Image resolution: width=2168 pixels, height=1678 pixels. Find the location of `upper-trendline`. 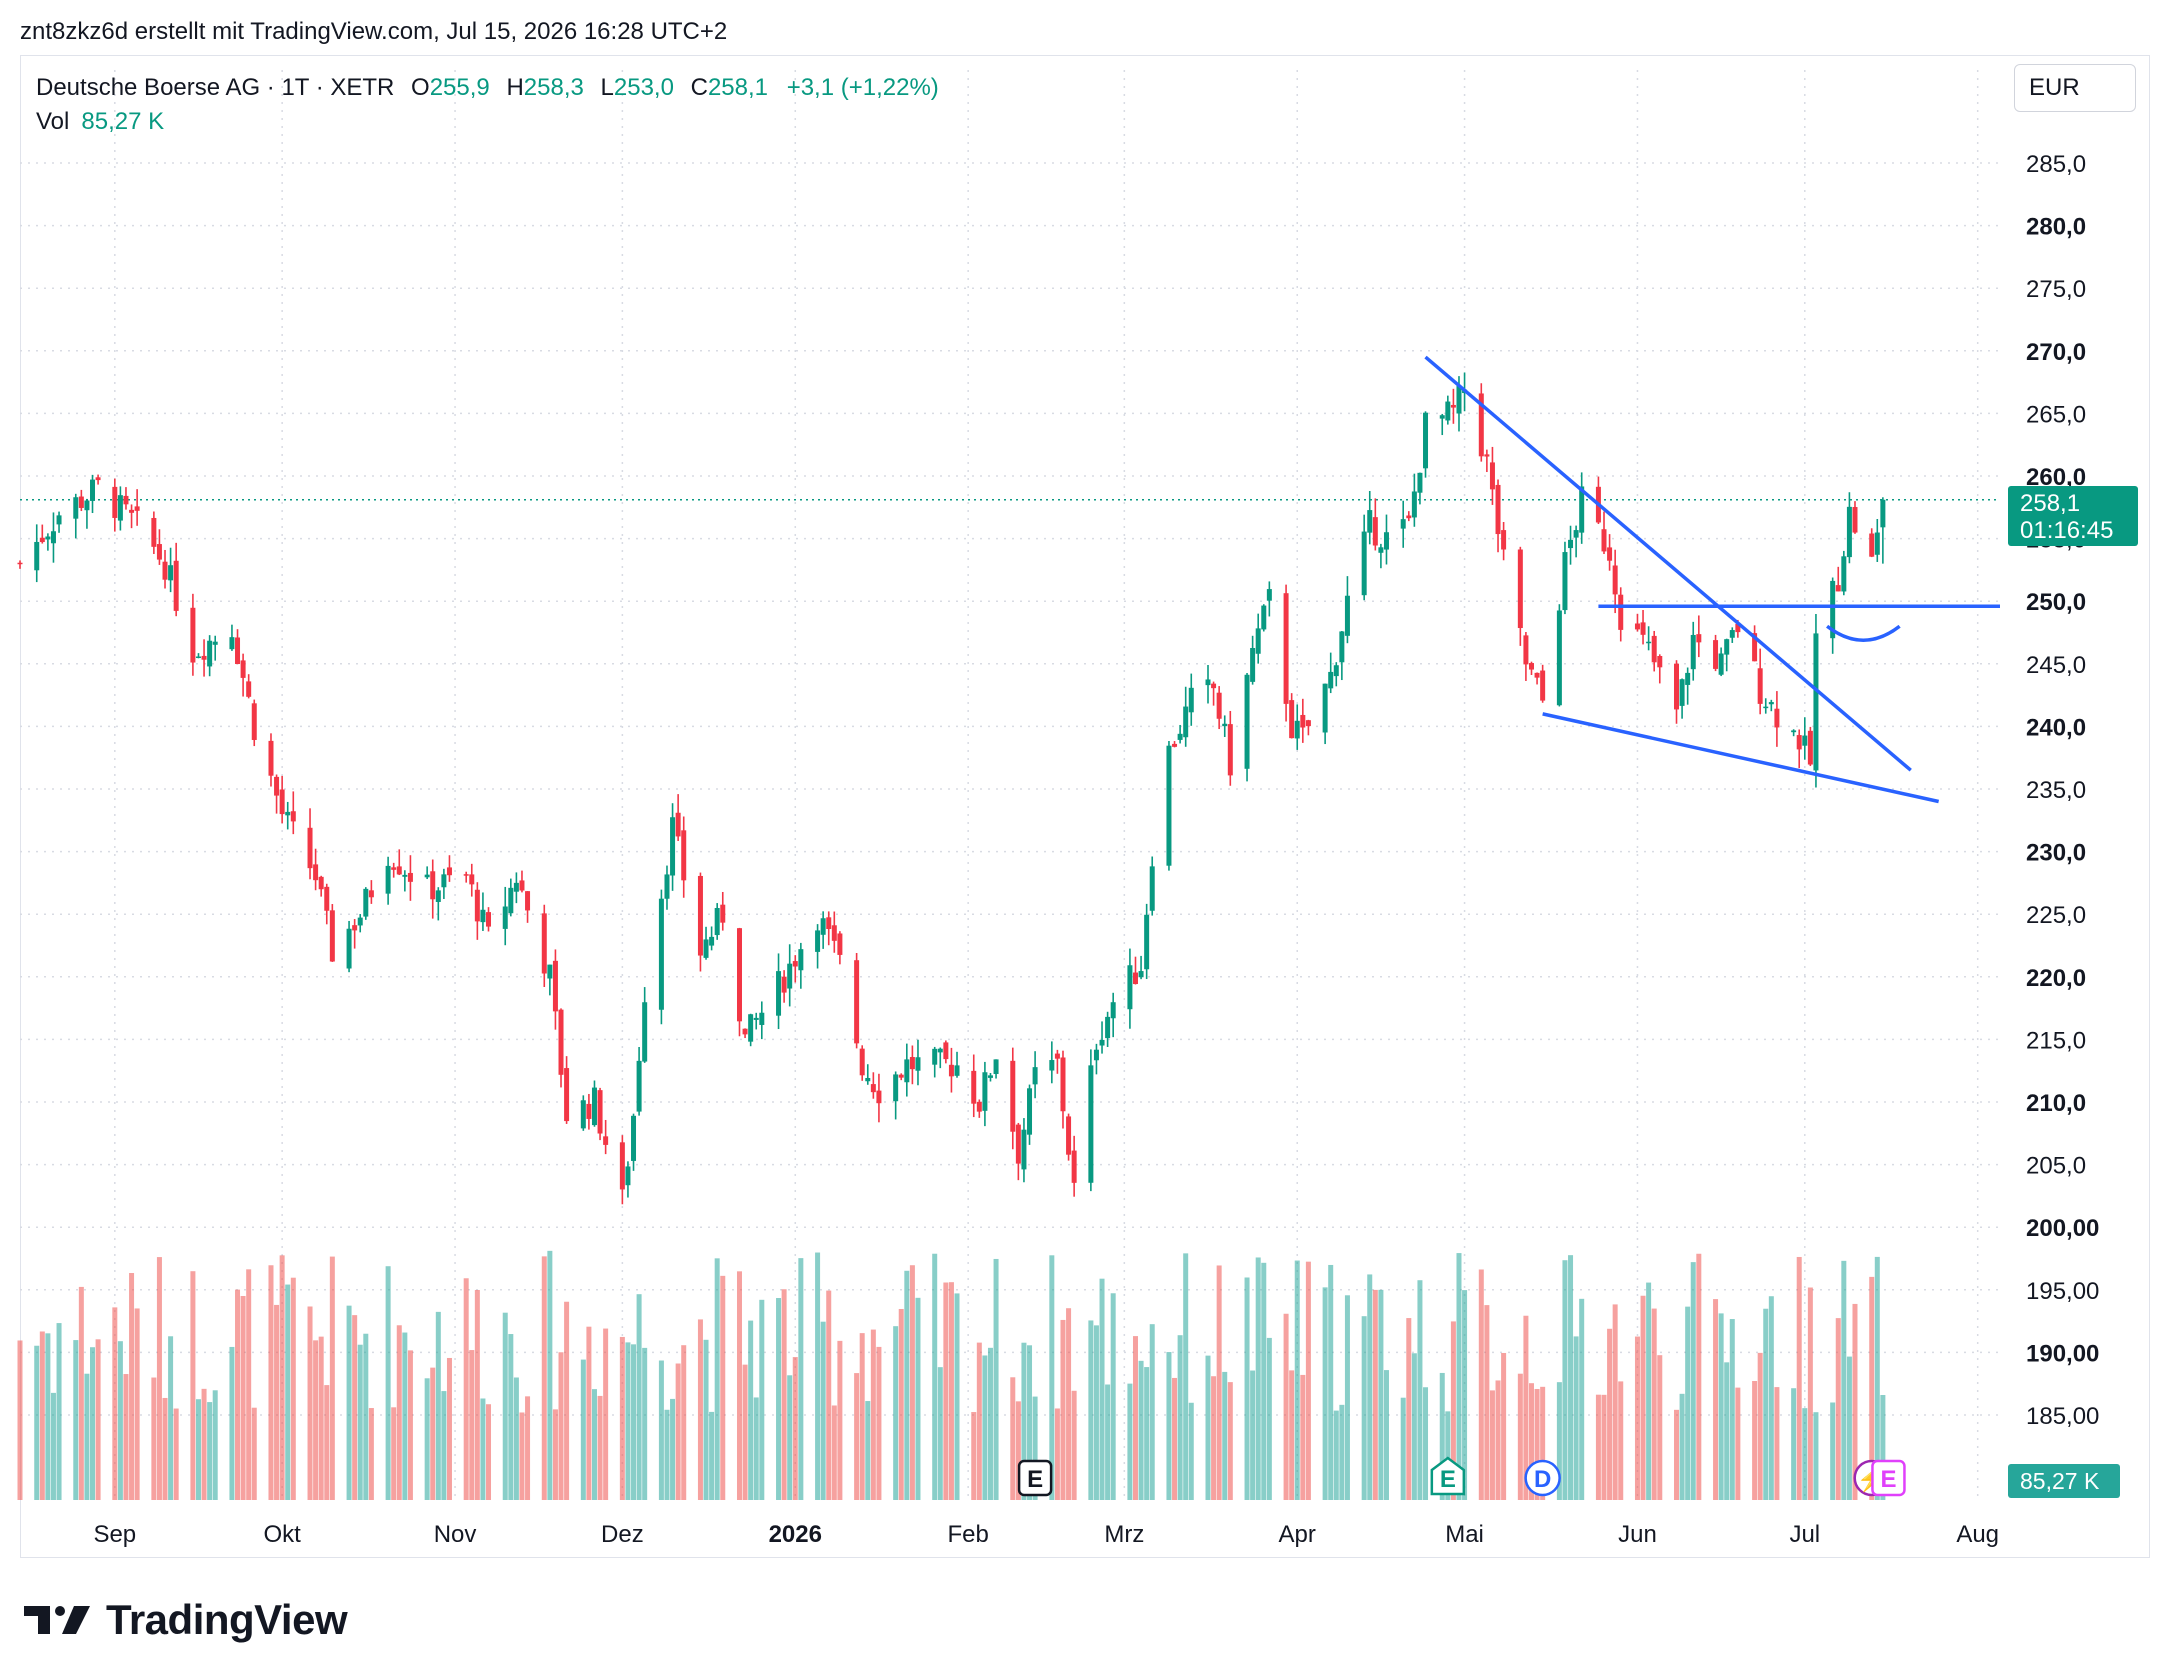

upper-trendline is located at coordinates (1668, 563).